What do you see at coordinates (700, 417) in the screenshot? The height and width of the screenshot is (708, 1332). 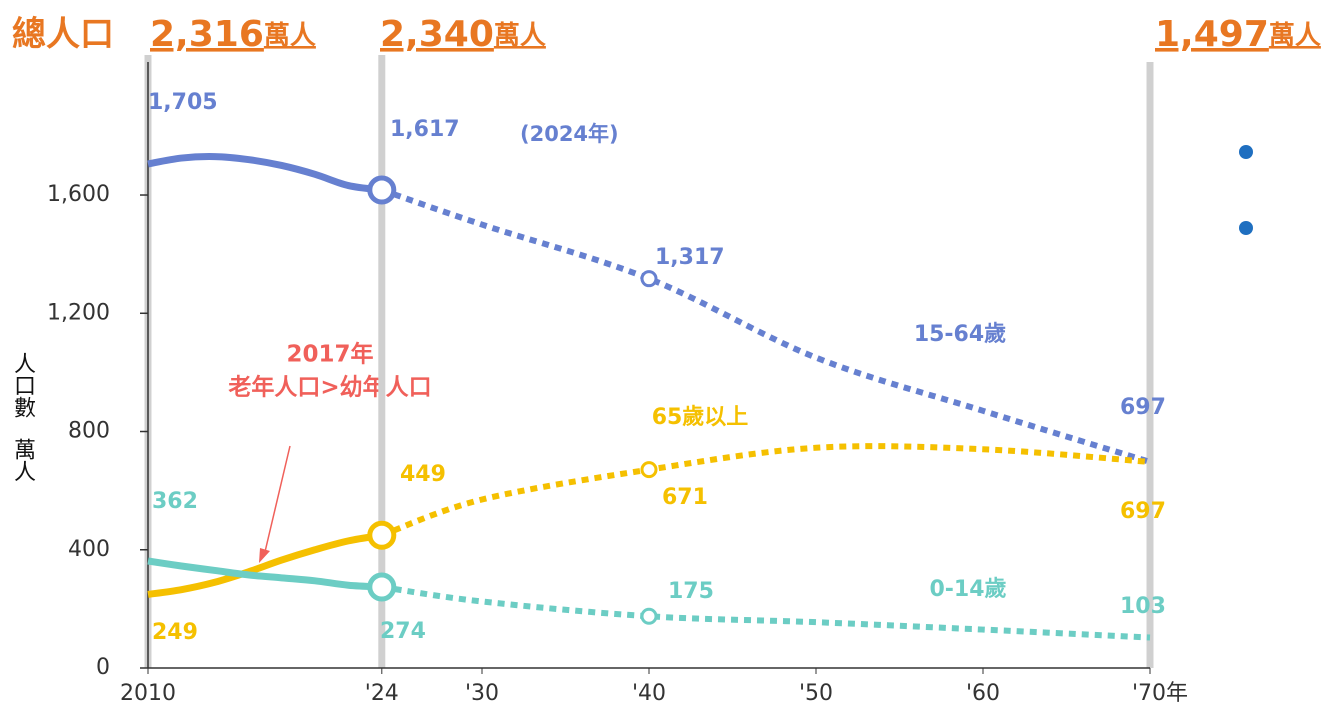 I see `series-label: 65歲以上` at bounding box center [700, 417].